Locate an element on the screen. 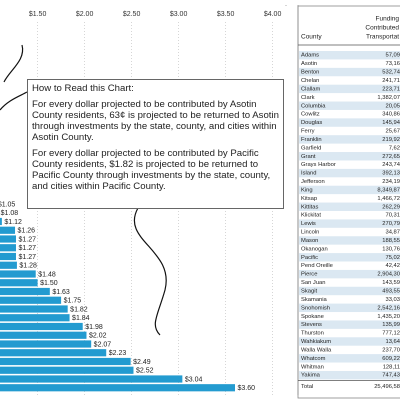 This screenshot has width=400, height=400. value-label: $1.50 is located at coordinates (49, 283).